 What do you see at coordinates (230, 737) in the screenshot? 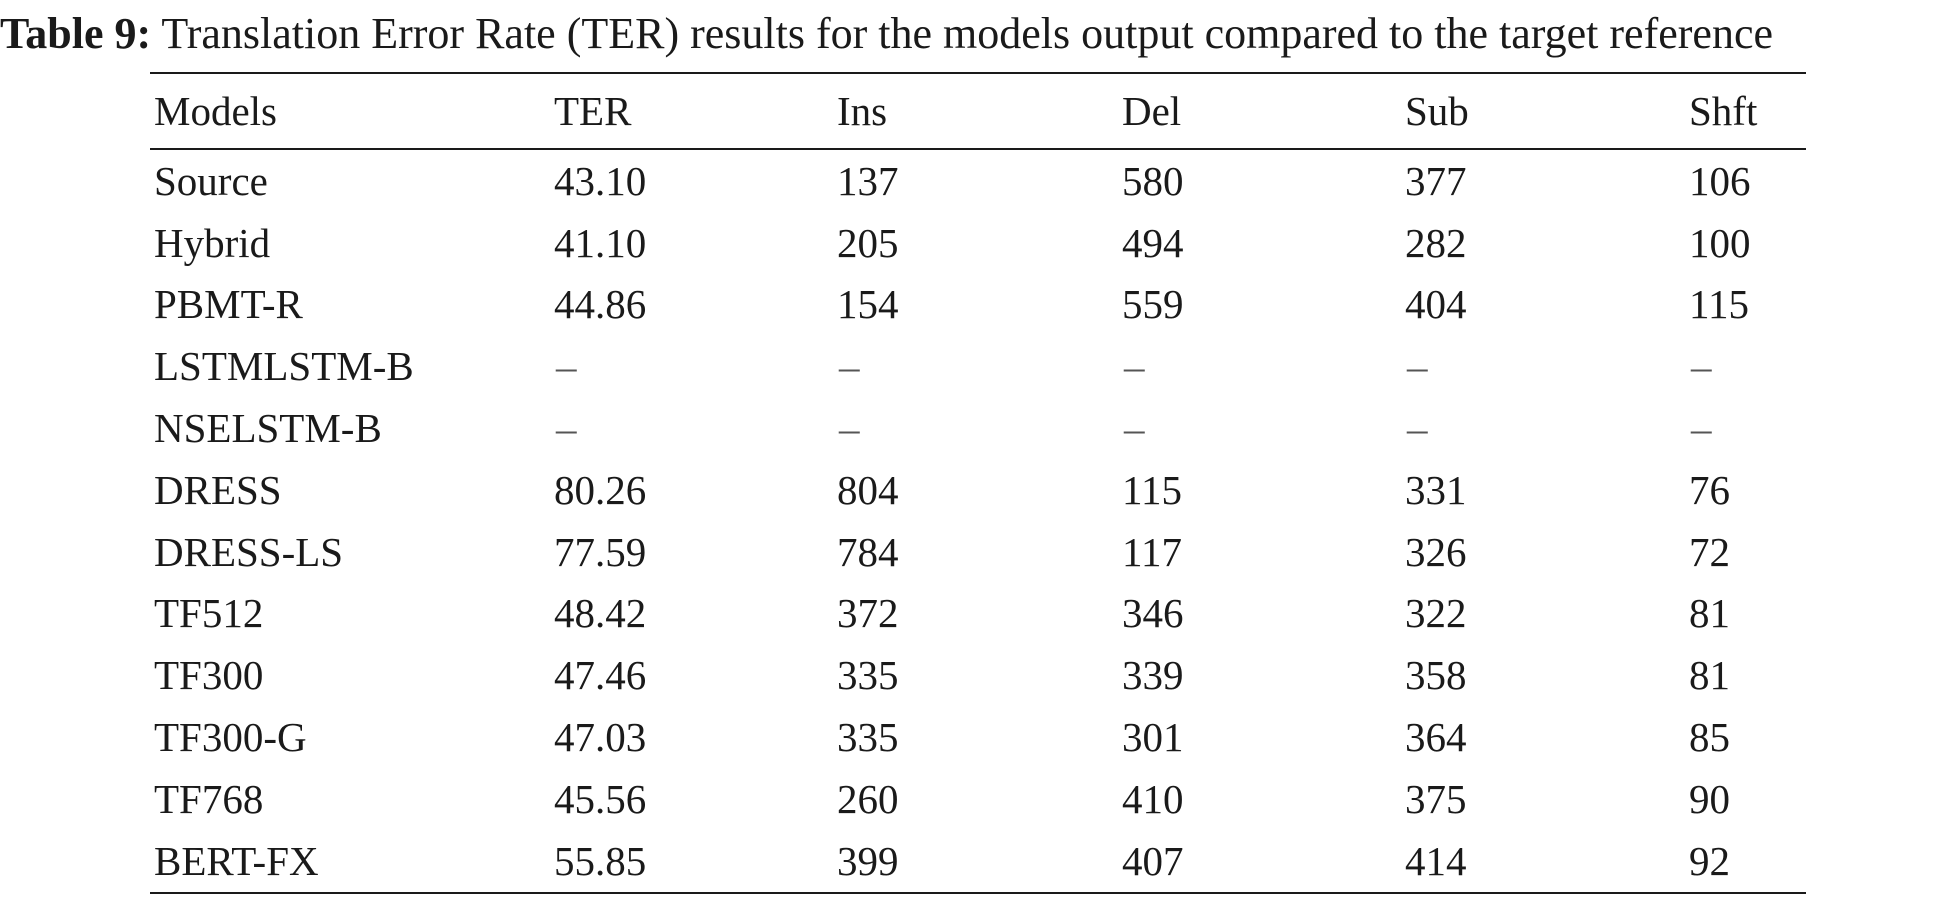
I see `cell-model: TF300-G` at bounding box center [230, 737].